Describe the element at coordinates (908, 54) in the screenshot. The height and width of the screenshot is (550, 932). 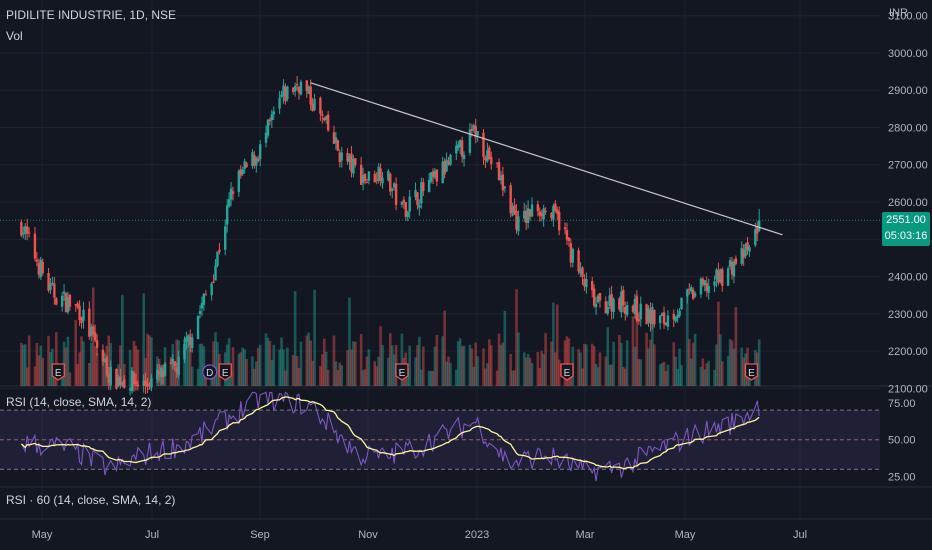
I see `price-tick-label: 3000.00` at that location.